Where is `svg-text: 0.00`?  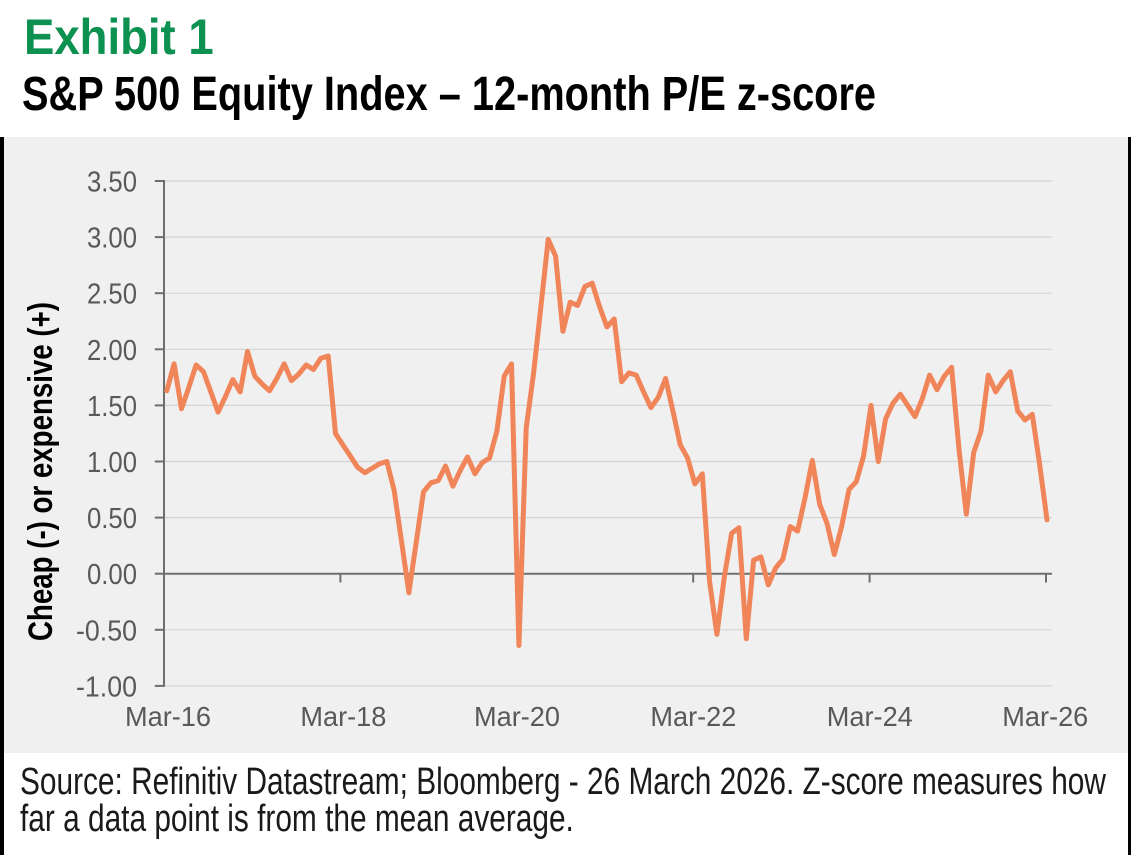
svg-text: 0.00 is located at coordinates (112, 575).